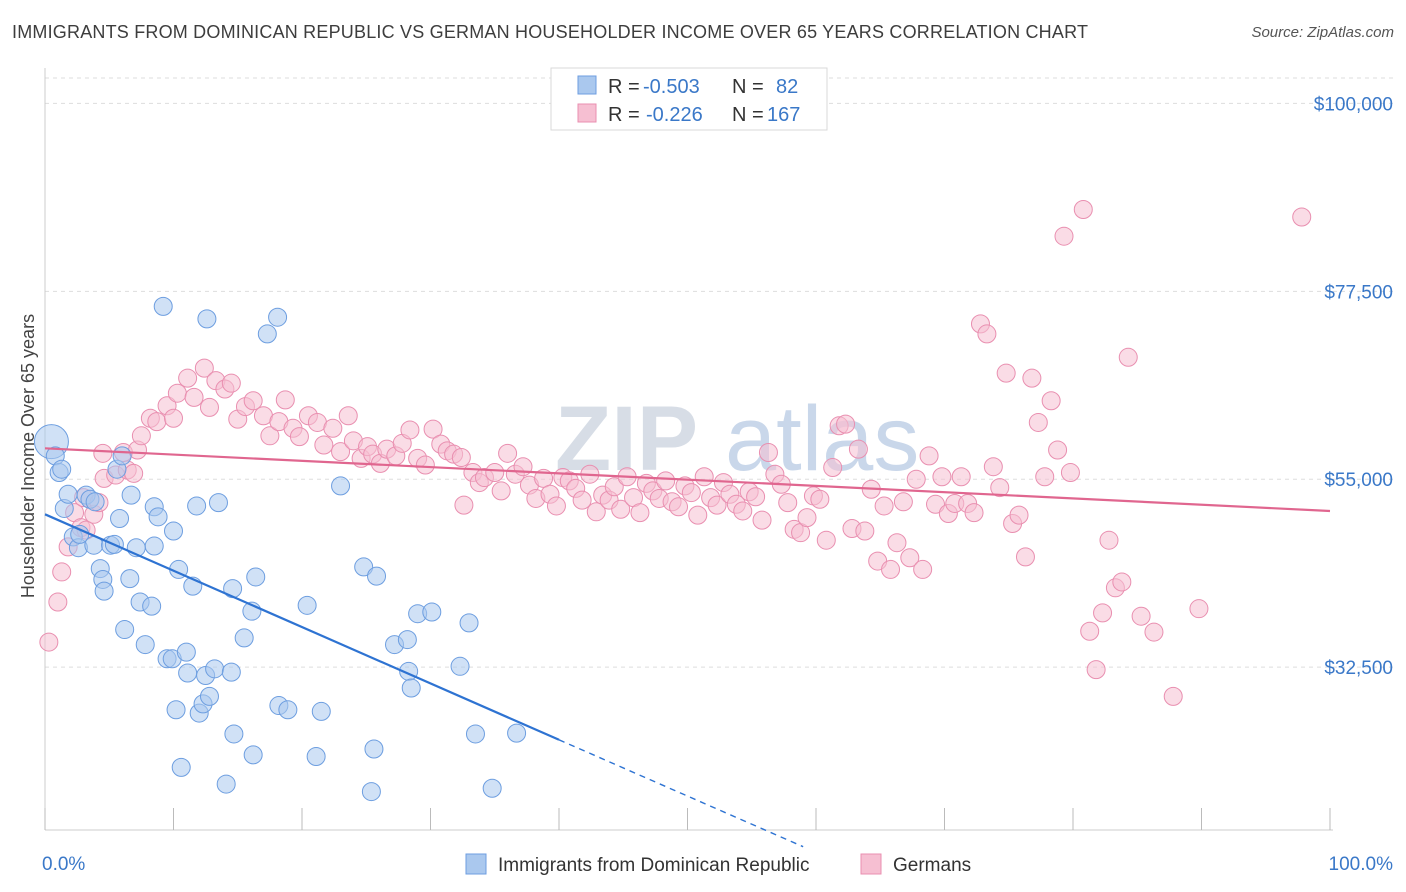 The width and height of the screenshot is (1406, 892). What do you see at coordinates (687, 480) in the screenshot?
I see `germans-trend-line` at bounding box center [687, 480].